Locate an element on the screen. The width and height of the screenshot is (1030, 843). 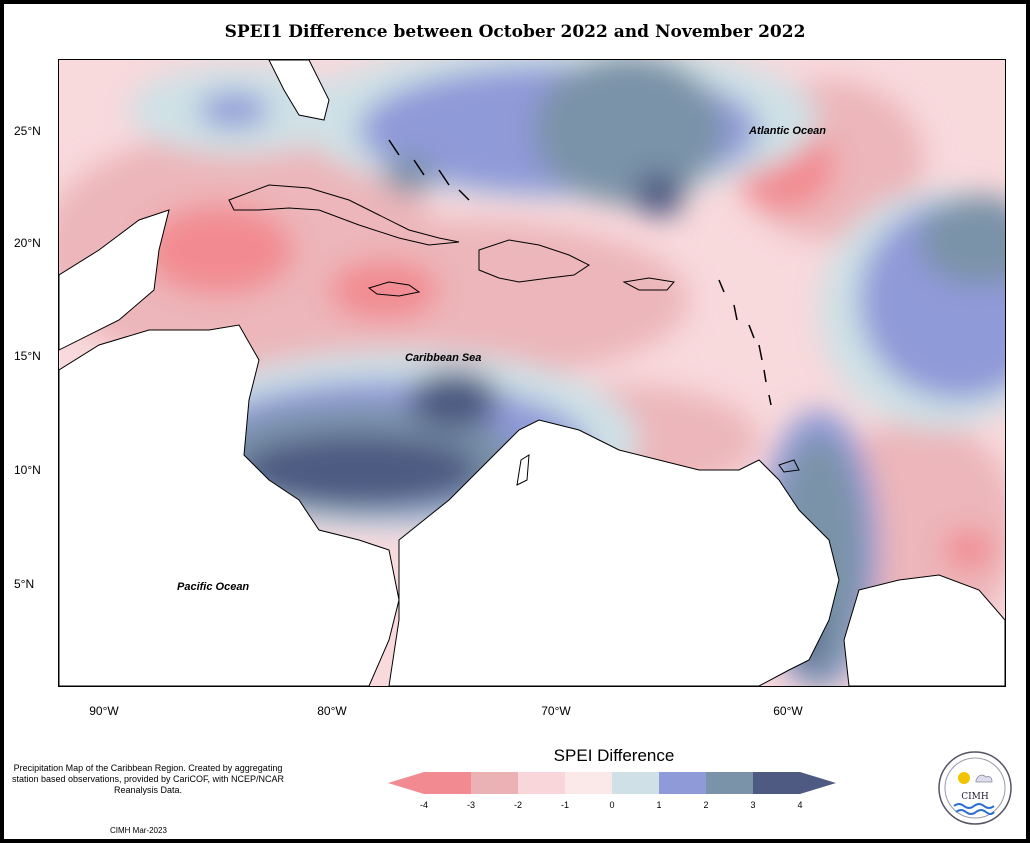
lat-tick-5: 5°N is located at coordinates (24, 584).